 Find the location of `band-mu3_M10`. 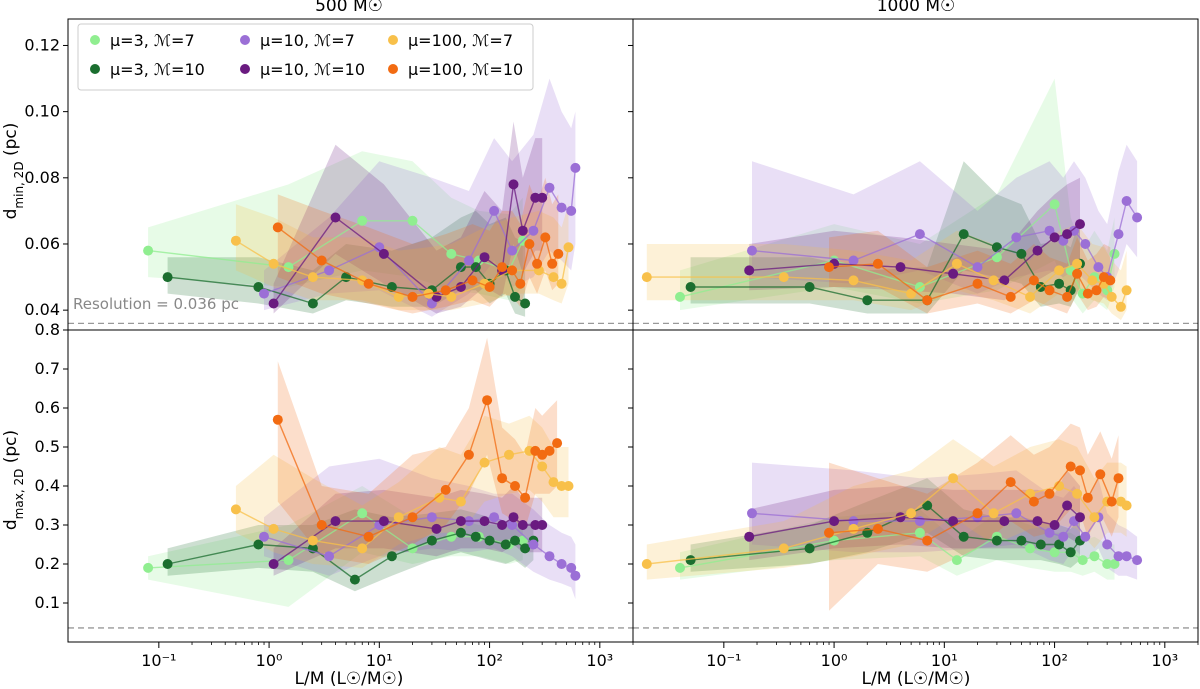

band-mu3_M10 is located at coordinates (350, 550).